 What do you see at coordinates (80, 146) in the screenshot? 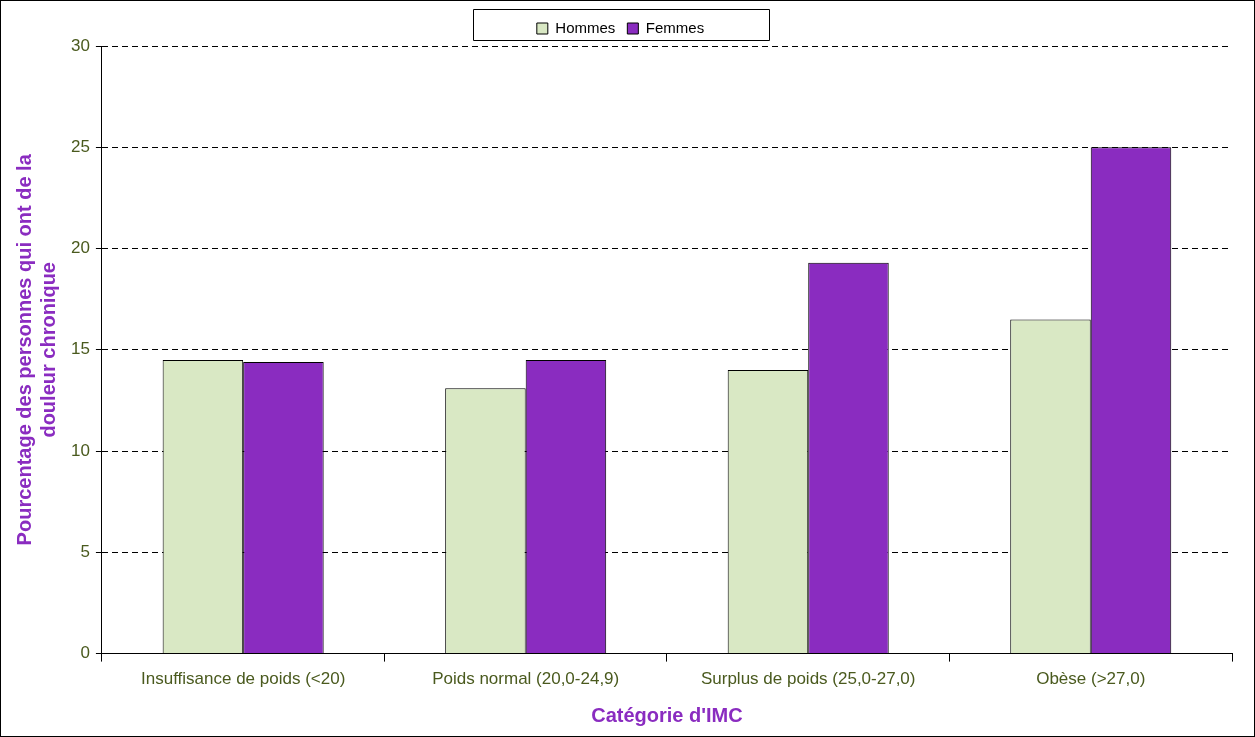
I see `y-tick-label: 25` at bounding box center [80, 146].